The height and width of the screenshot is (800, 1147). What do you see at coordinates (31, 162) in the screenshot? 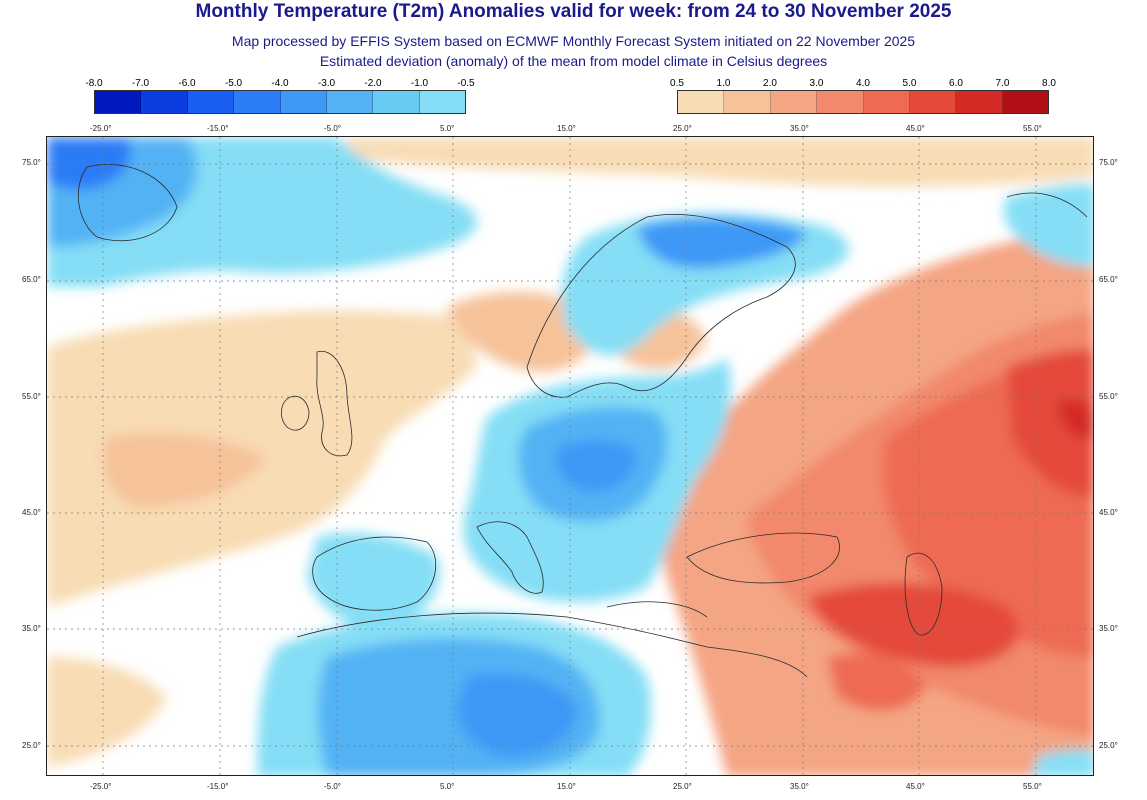
I see `lat-label-left: 75.0°` at bounding box center [31, 162].